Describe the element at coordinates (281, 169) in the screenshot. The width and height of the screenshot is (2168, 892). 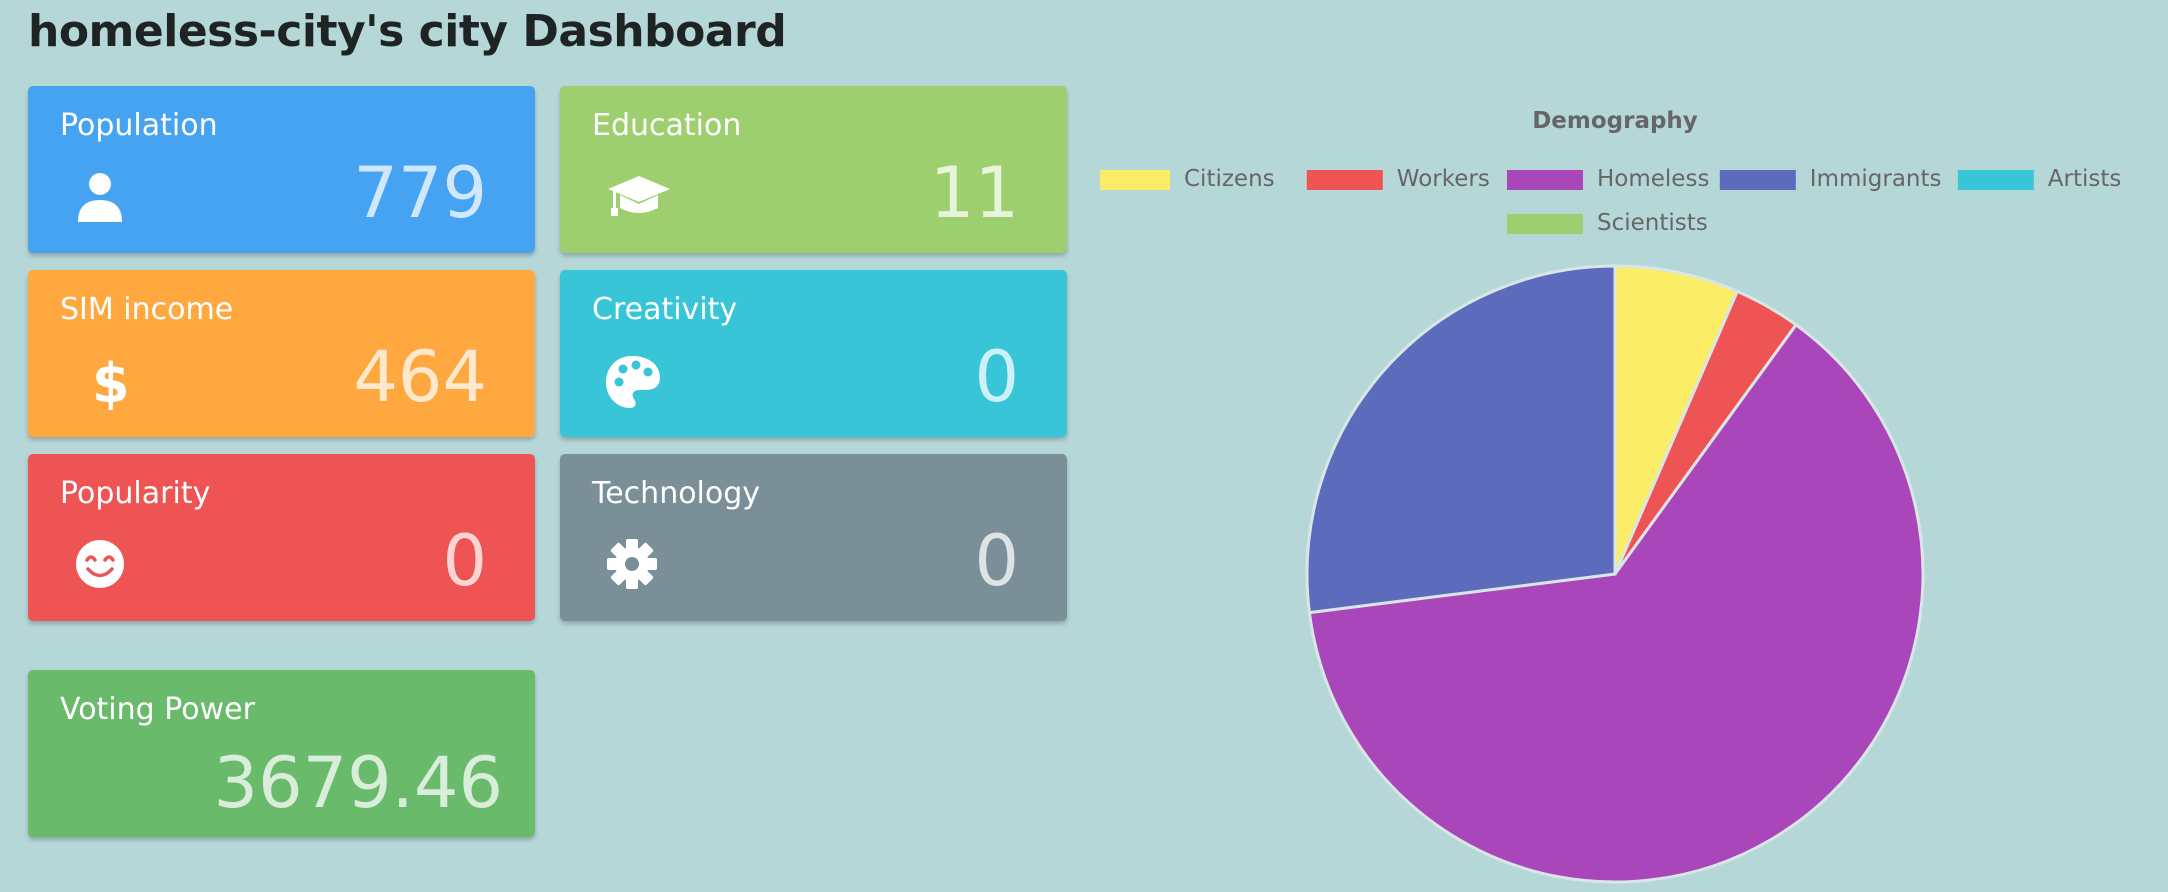
I see `population-card: Population 779` at that location.